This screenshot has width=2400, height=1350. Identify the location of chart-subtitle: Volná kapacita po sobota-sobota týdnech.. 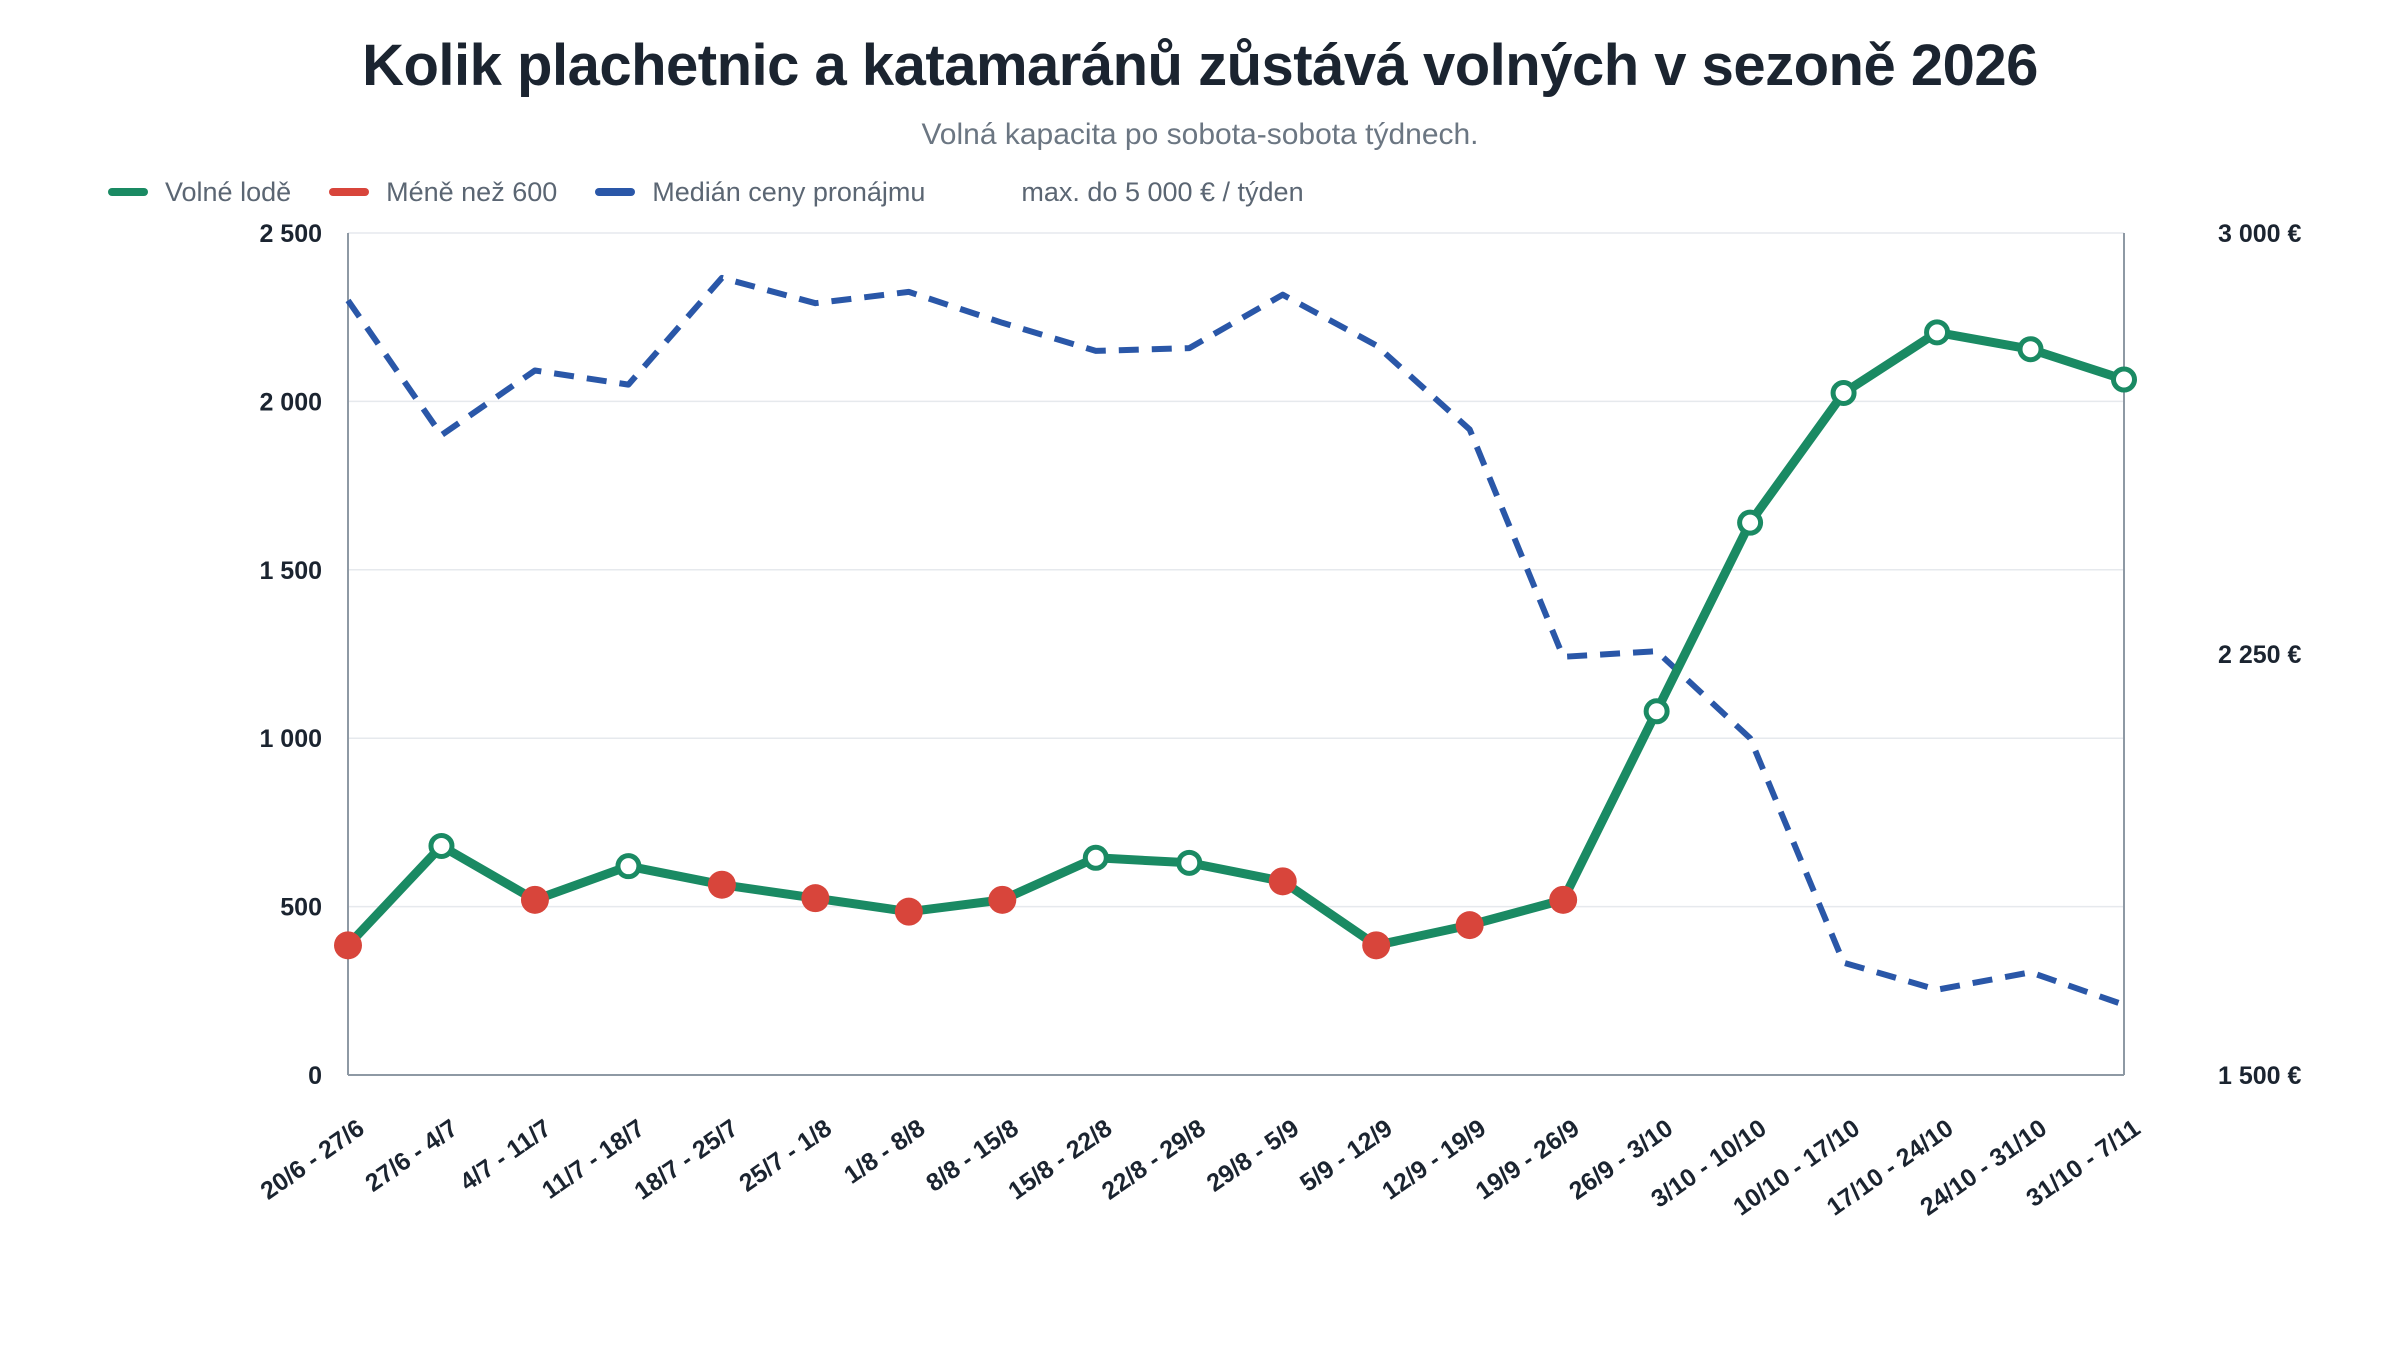
(1200, 134).